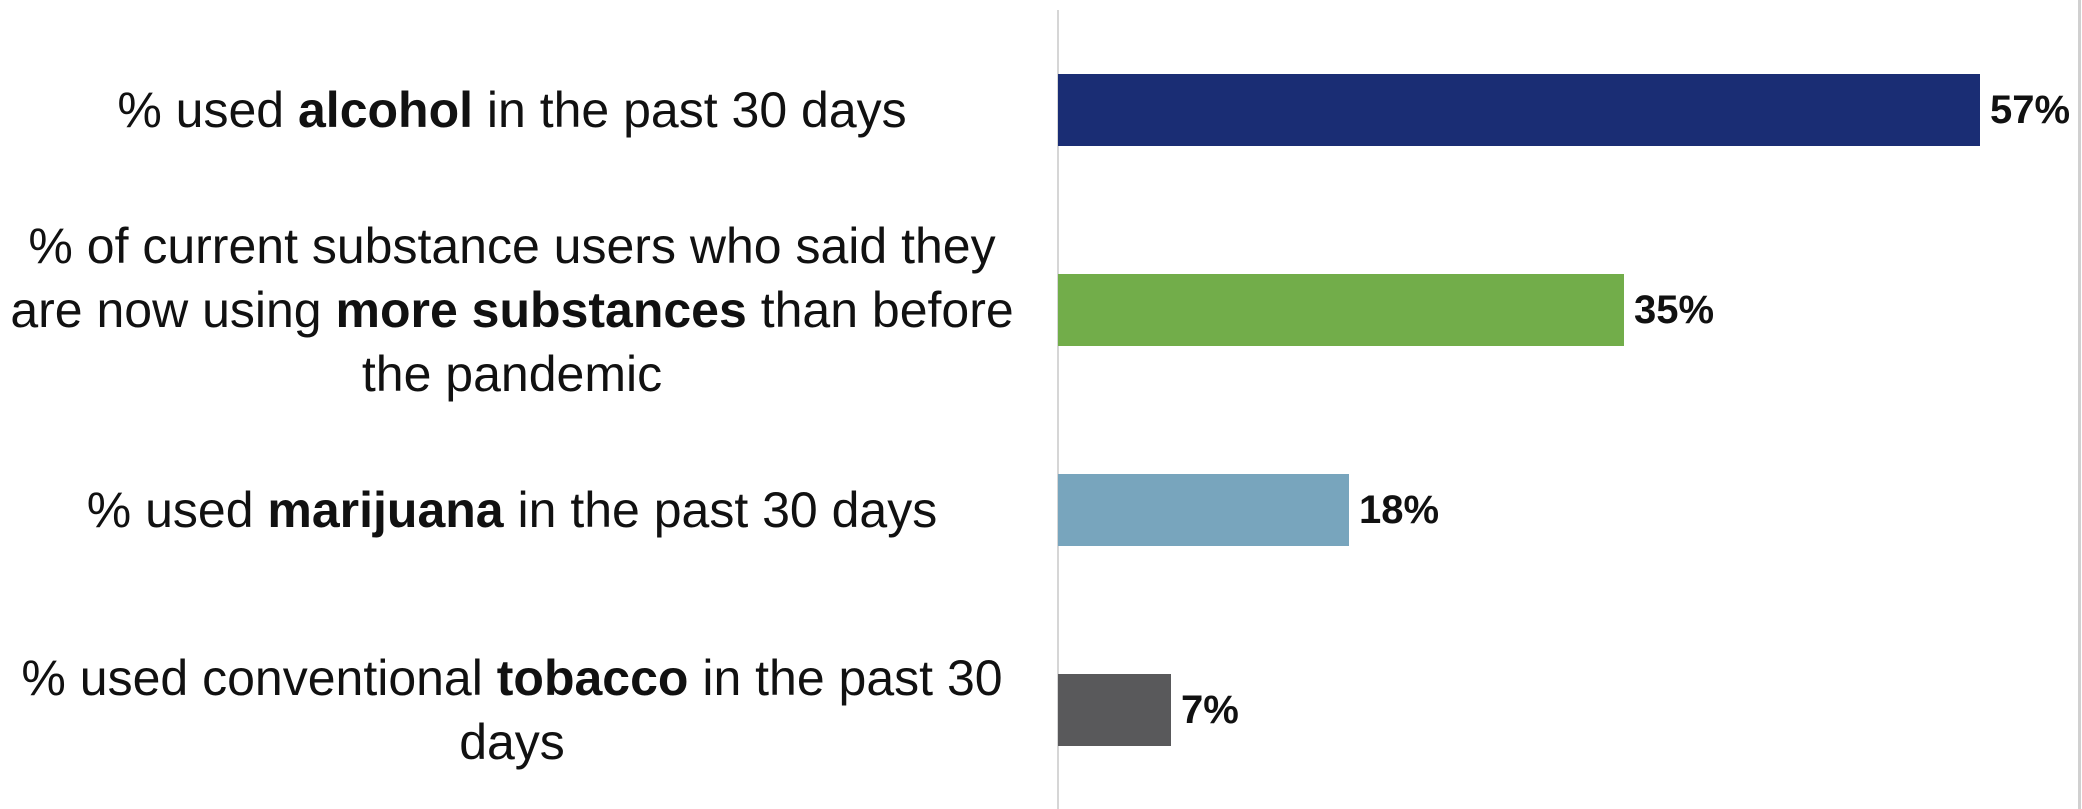 The height and width of the screenshot is (809, 2082). Describe the element at coordinates (512, 110) in the screenshot. I see `category-label: % used alcohol in the past 30 days` at that location.